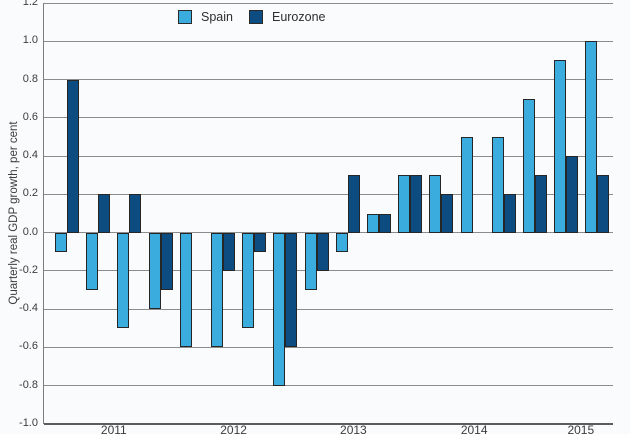 The image size is (630, 434). I want to click on bar-eurozone-2013q2, so click(353, 204).